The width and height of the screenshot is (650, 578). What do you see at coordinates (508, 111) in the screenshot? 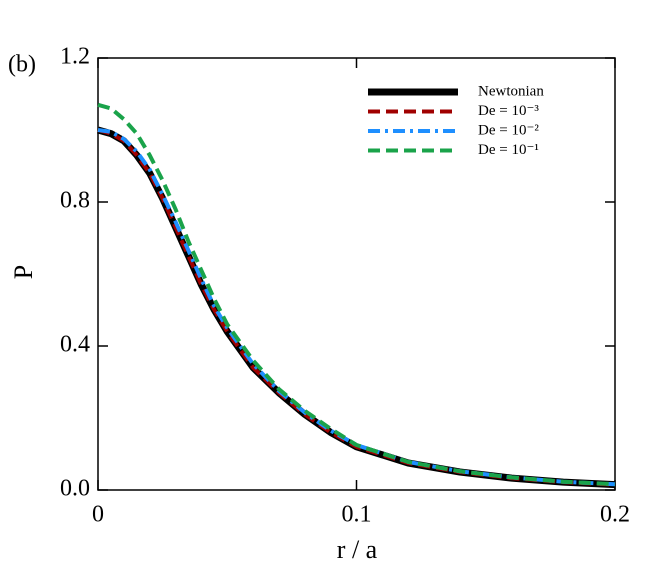
I see `legend-label: De = 10⁻³` at bounding box center [508, 111].